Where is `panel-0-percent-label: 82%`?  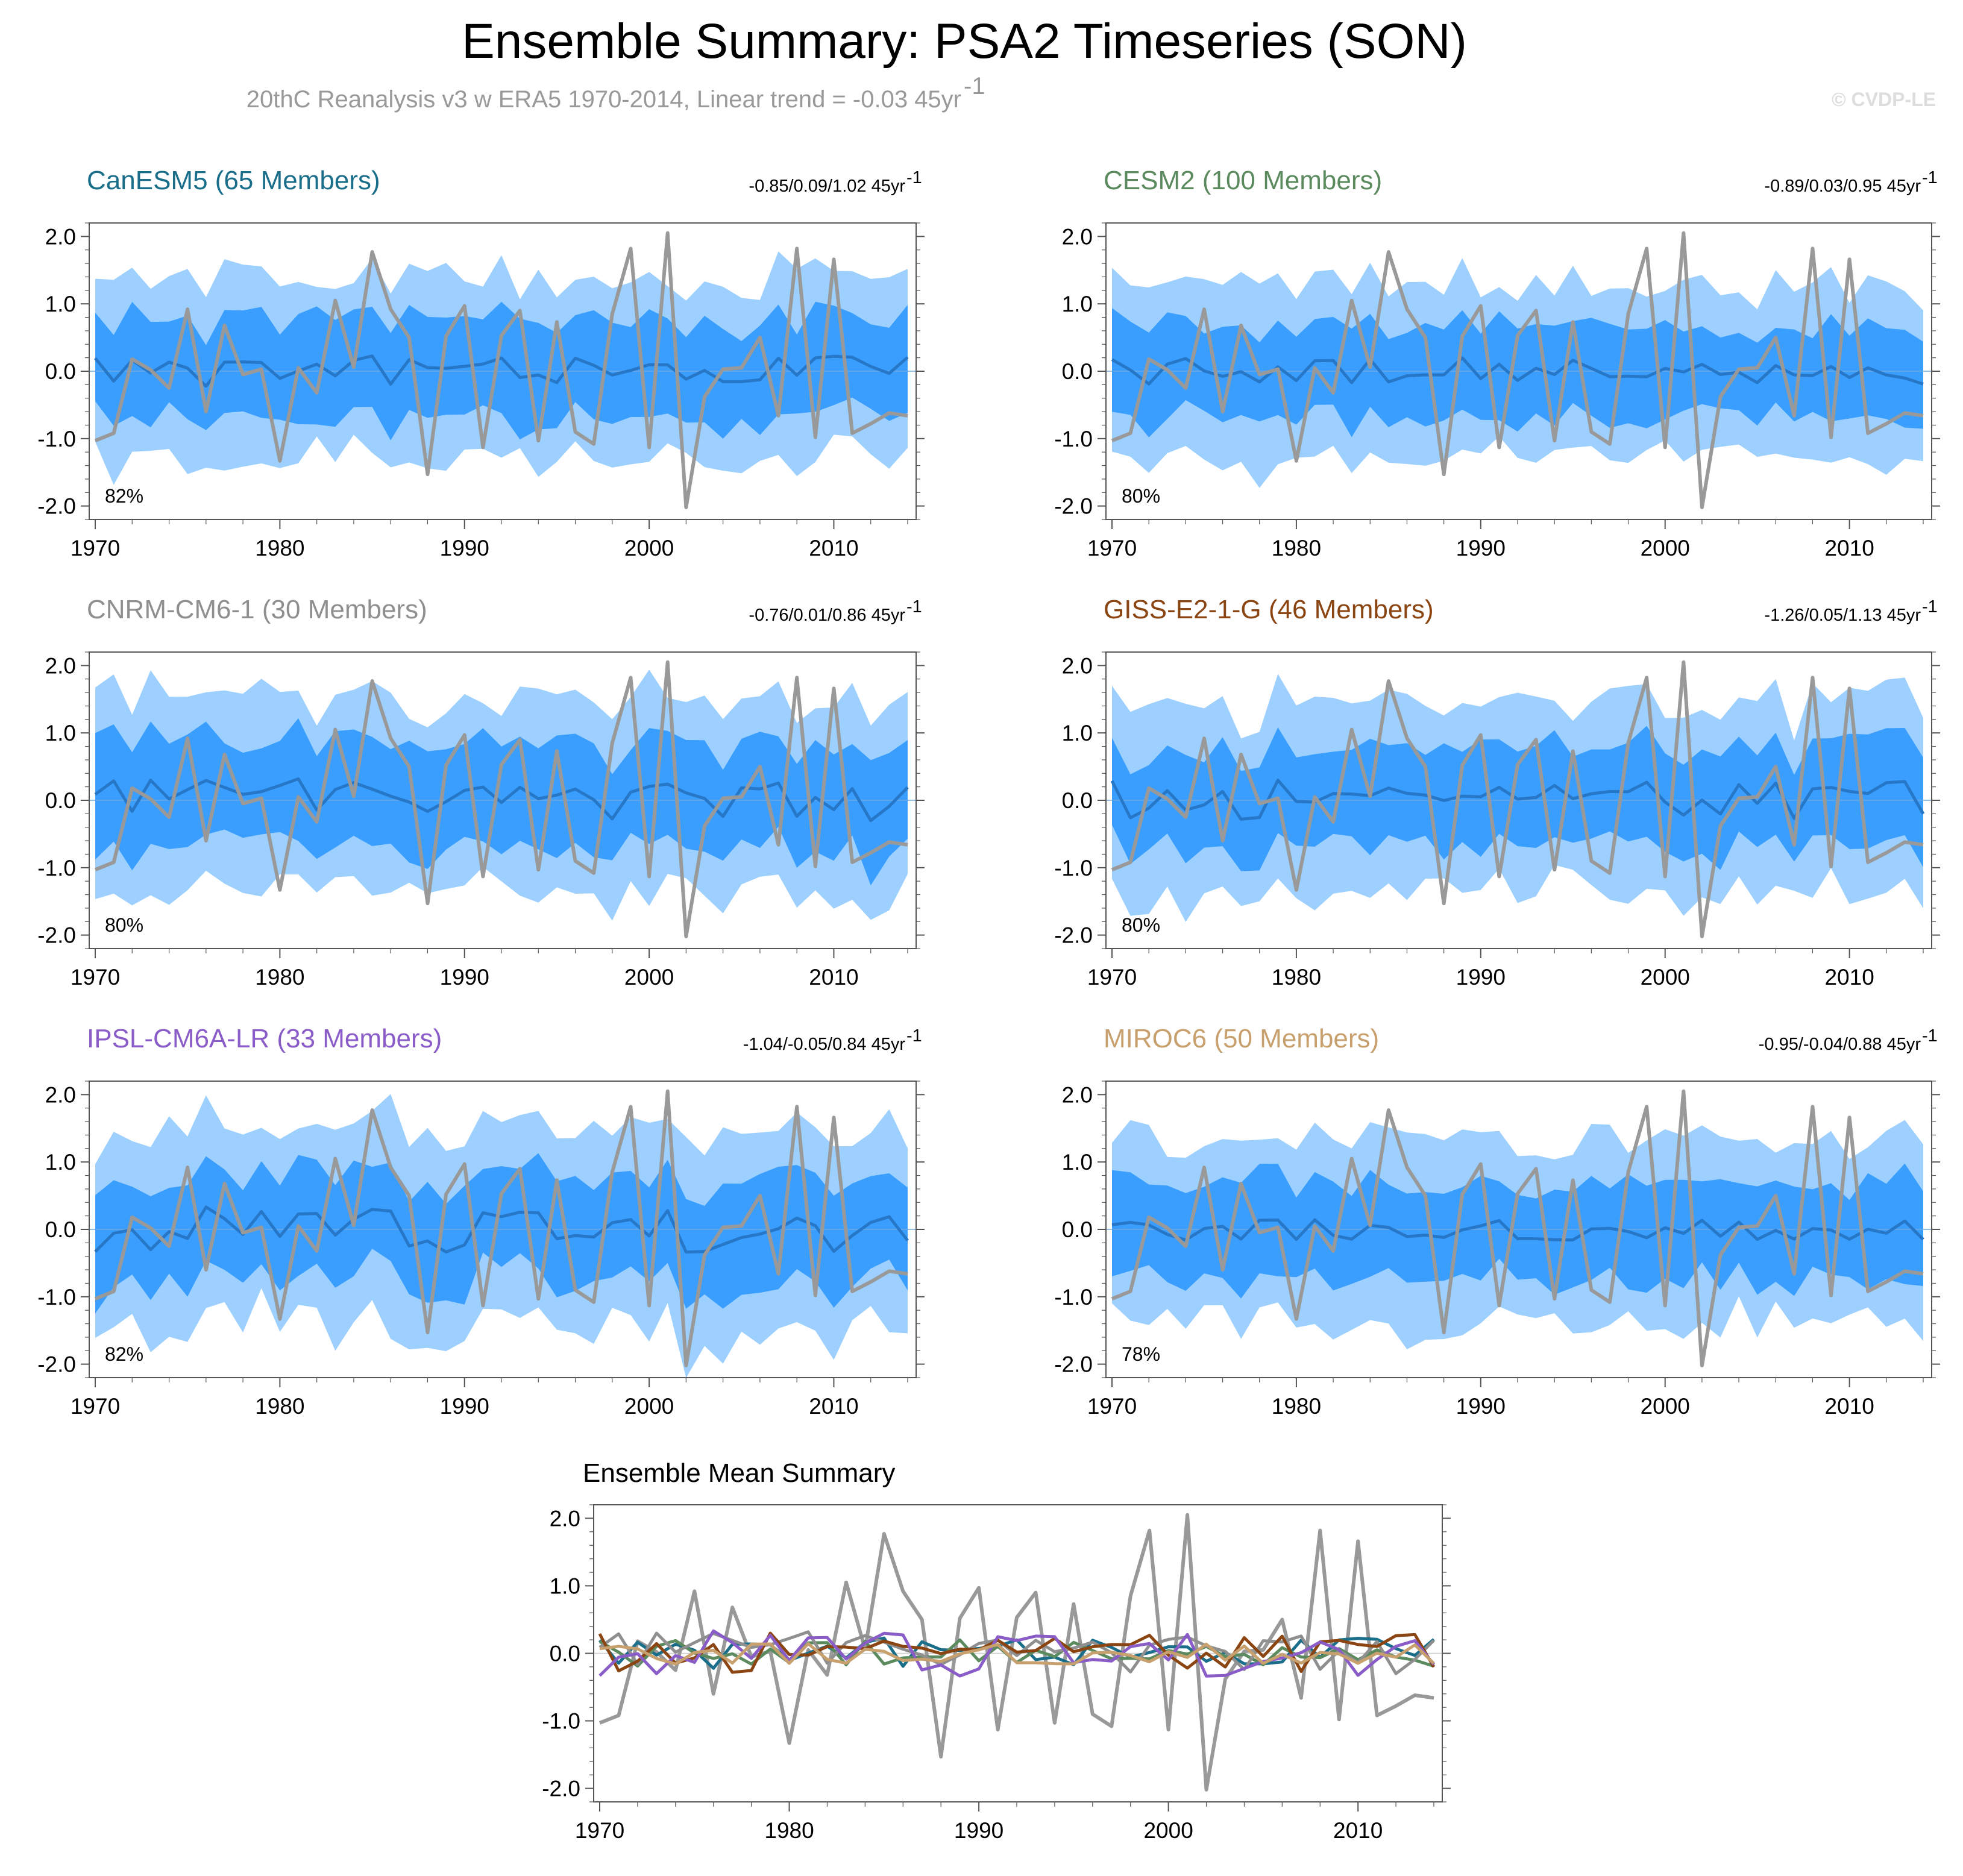 panel-0-percent-label: 82% is located at coordinates (124, 496).